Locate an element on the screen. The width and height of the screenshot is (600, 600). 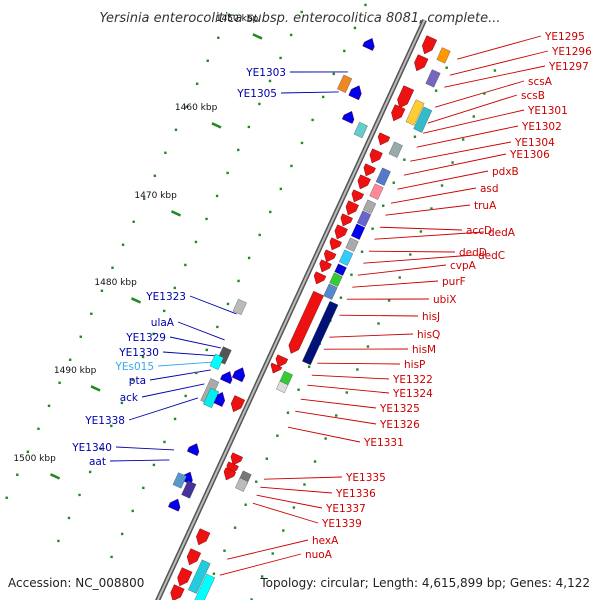
gene-label-forward: dedD is located at coordinates (473, 253).